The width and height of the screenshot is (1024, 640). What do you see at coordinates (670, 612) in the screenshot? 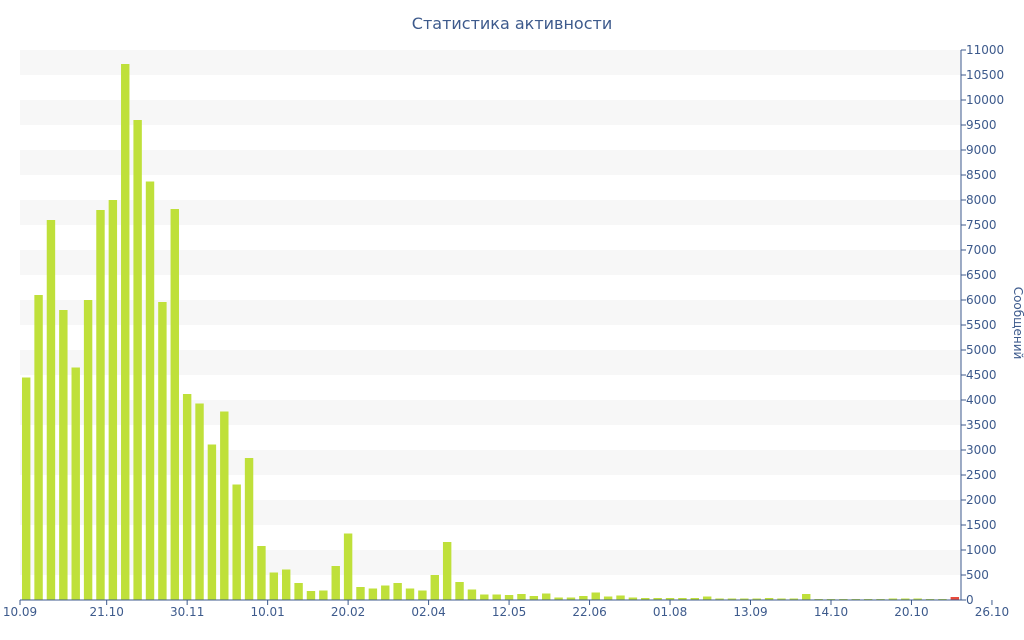
I see `x-tick-label: 01.08` at bounding box center [670, 612].